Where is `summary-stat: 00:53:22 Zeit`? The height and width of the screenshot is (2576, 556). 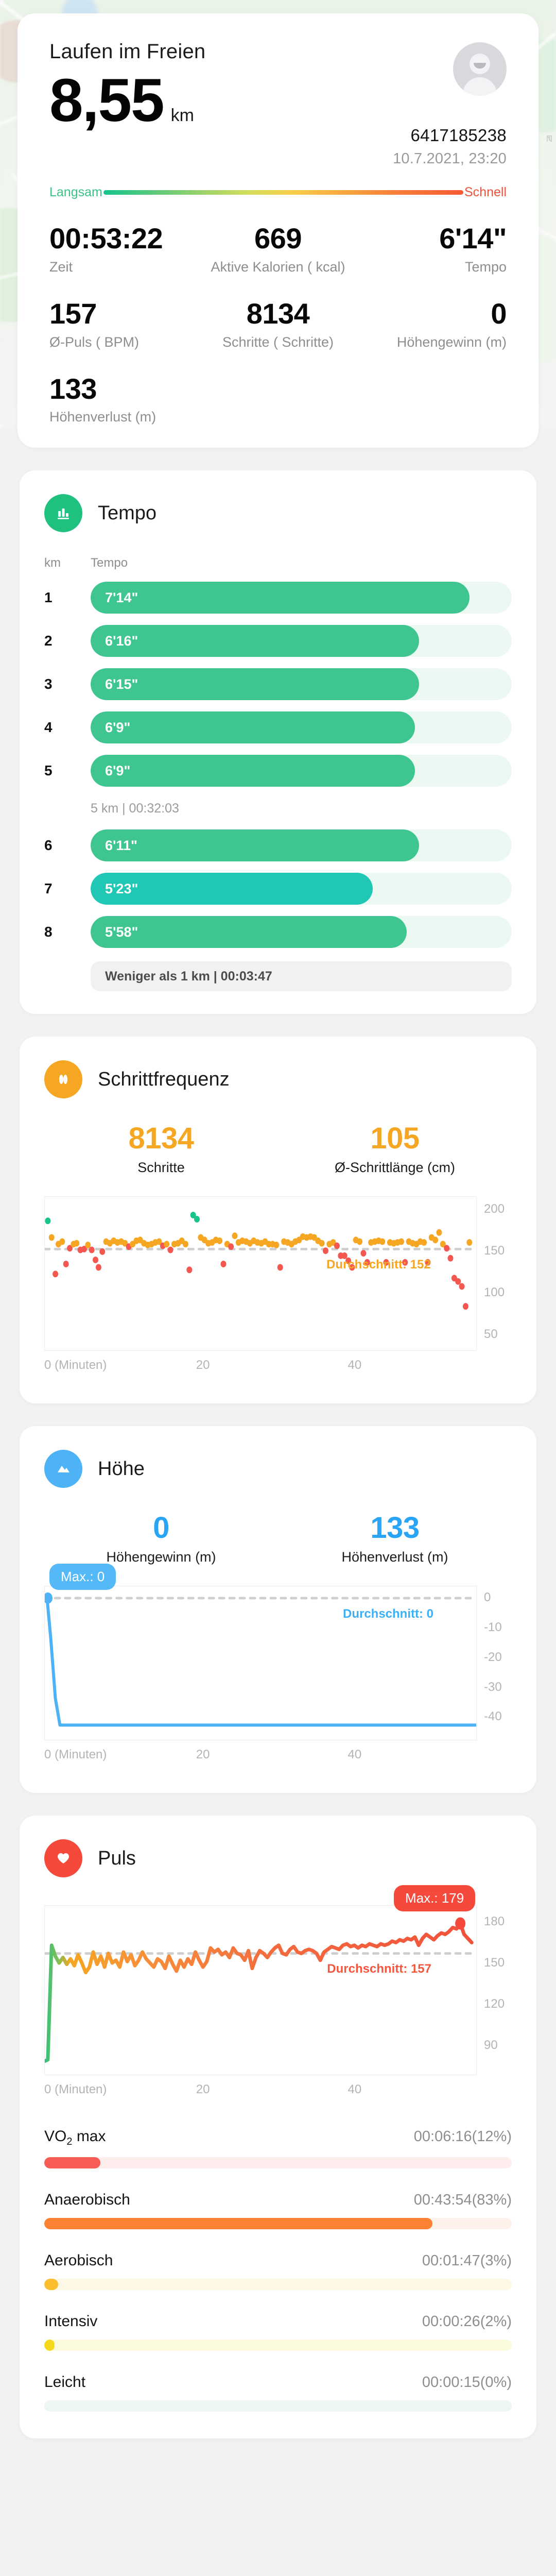
summary-stat: 00:53:22 Zeit is located at coordinates (125, 249).